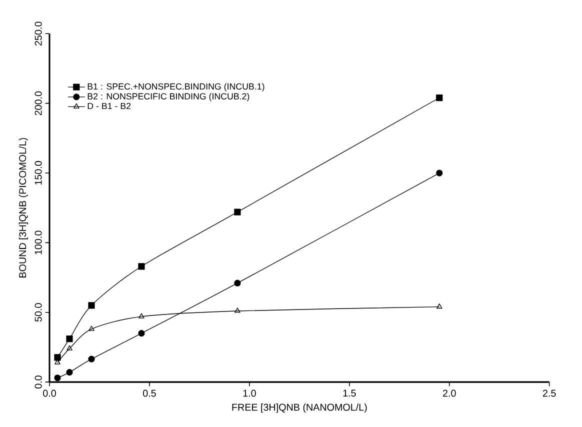 This screenshot has width=582, height=427. I want to click on y-tick-label: 50.0, so click(38, 312).